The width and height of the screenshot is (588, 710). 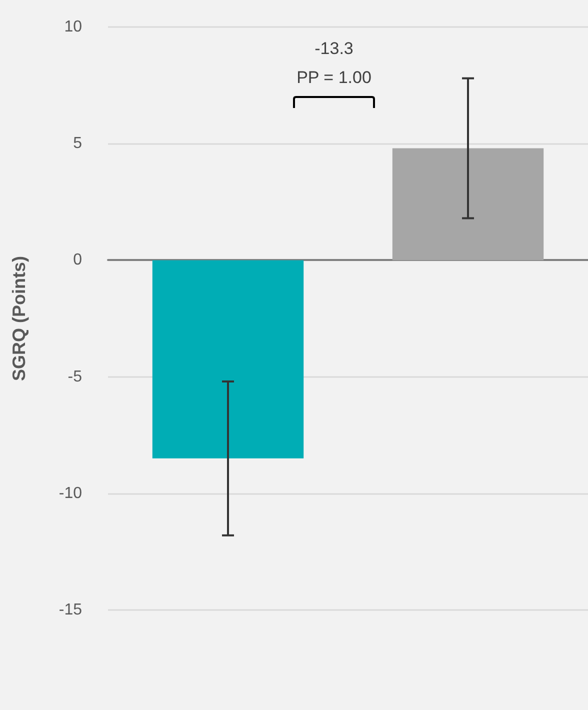 I want to click on y-axis-title: SGRQ (Points), so click(x=19, y=318).